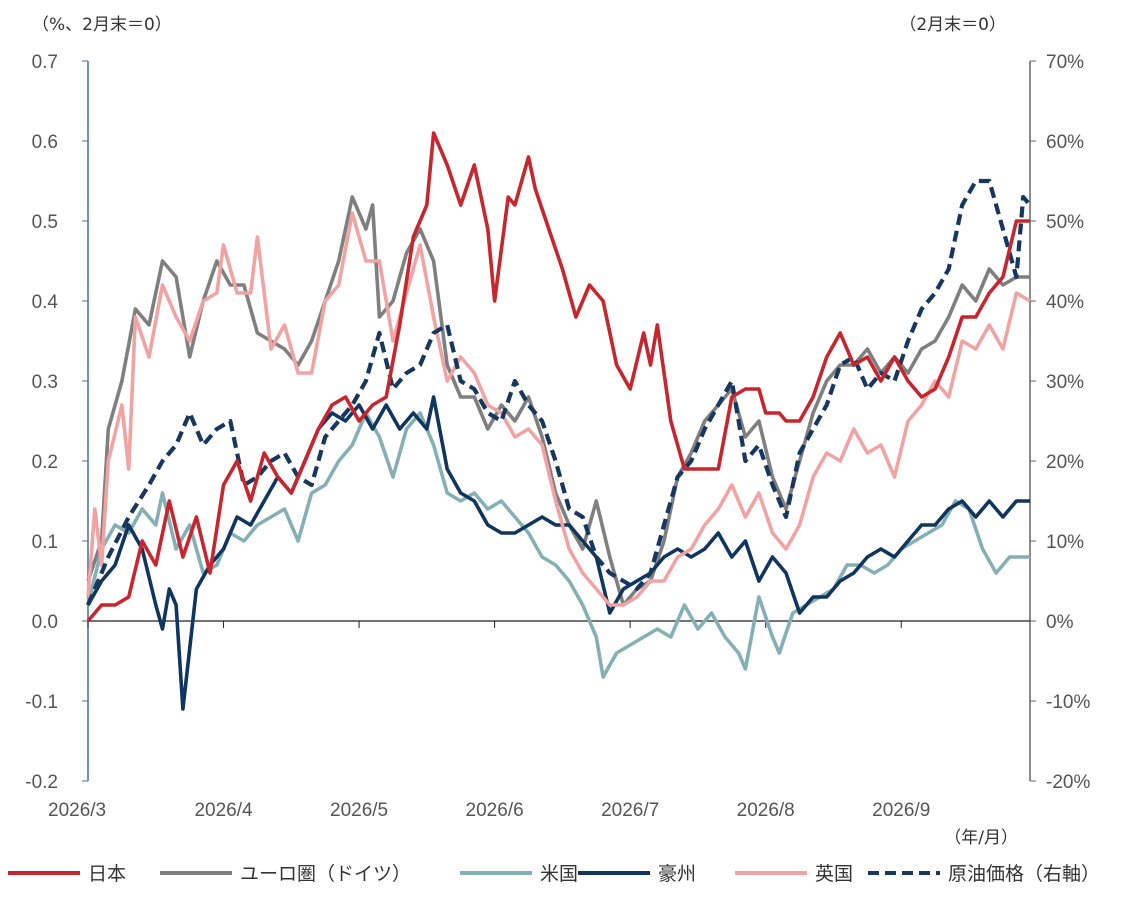  What do you see at coordinates (981, 838) in the screenshot?
I see `x-axis-unit-label: （年/月）` at bounding box center [981, 838].